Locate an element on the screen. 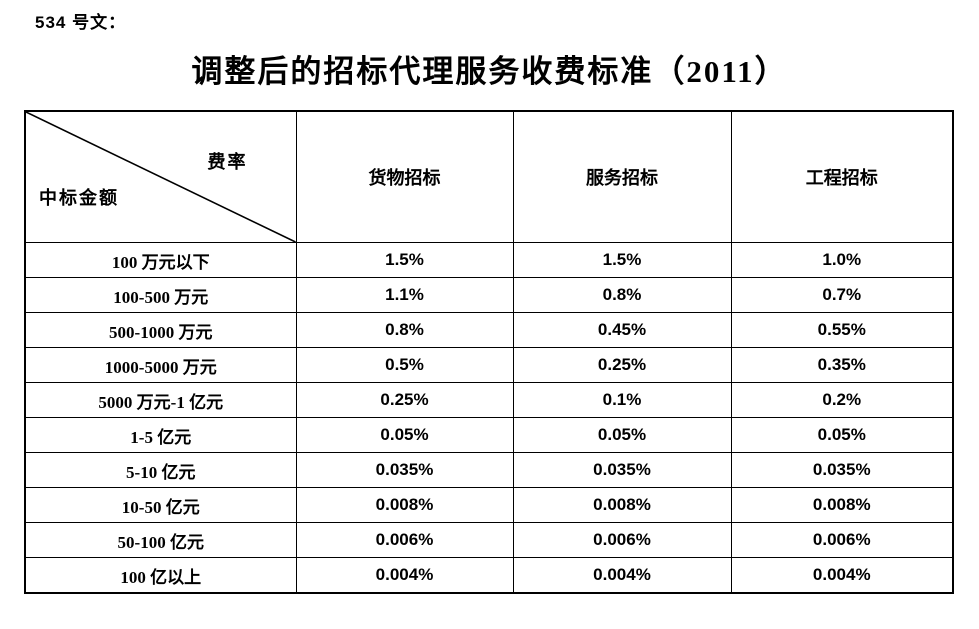 The width and height of the screenshot is (979, 629). diagonal-divider-line is located at coordinates (161, 177).